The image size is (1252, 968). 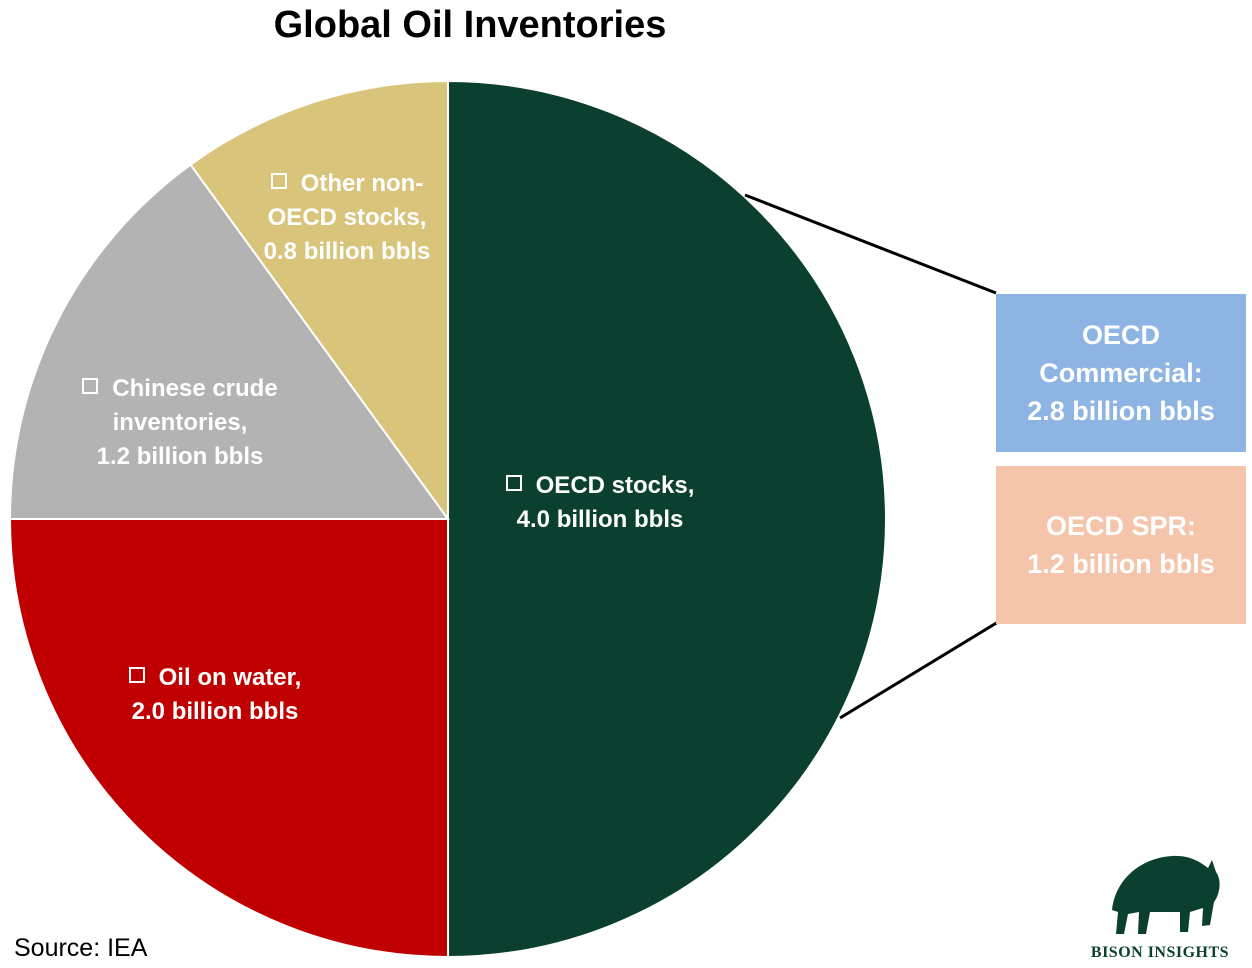 I want to click on slice-value-label: 2.0 billion bbls, so click(x=215, y=711).